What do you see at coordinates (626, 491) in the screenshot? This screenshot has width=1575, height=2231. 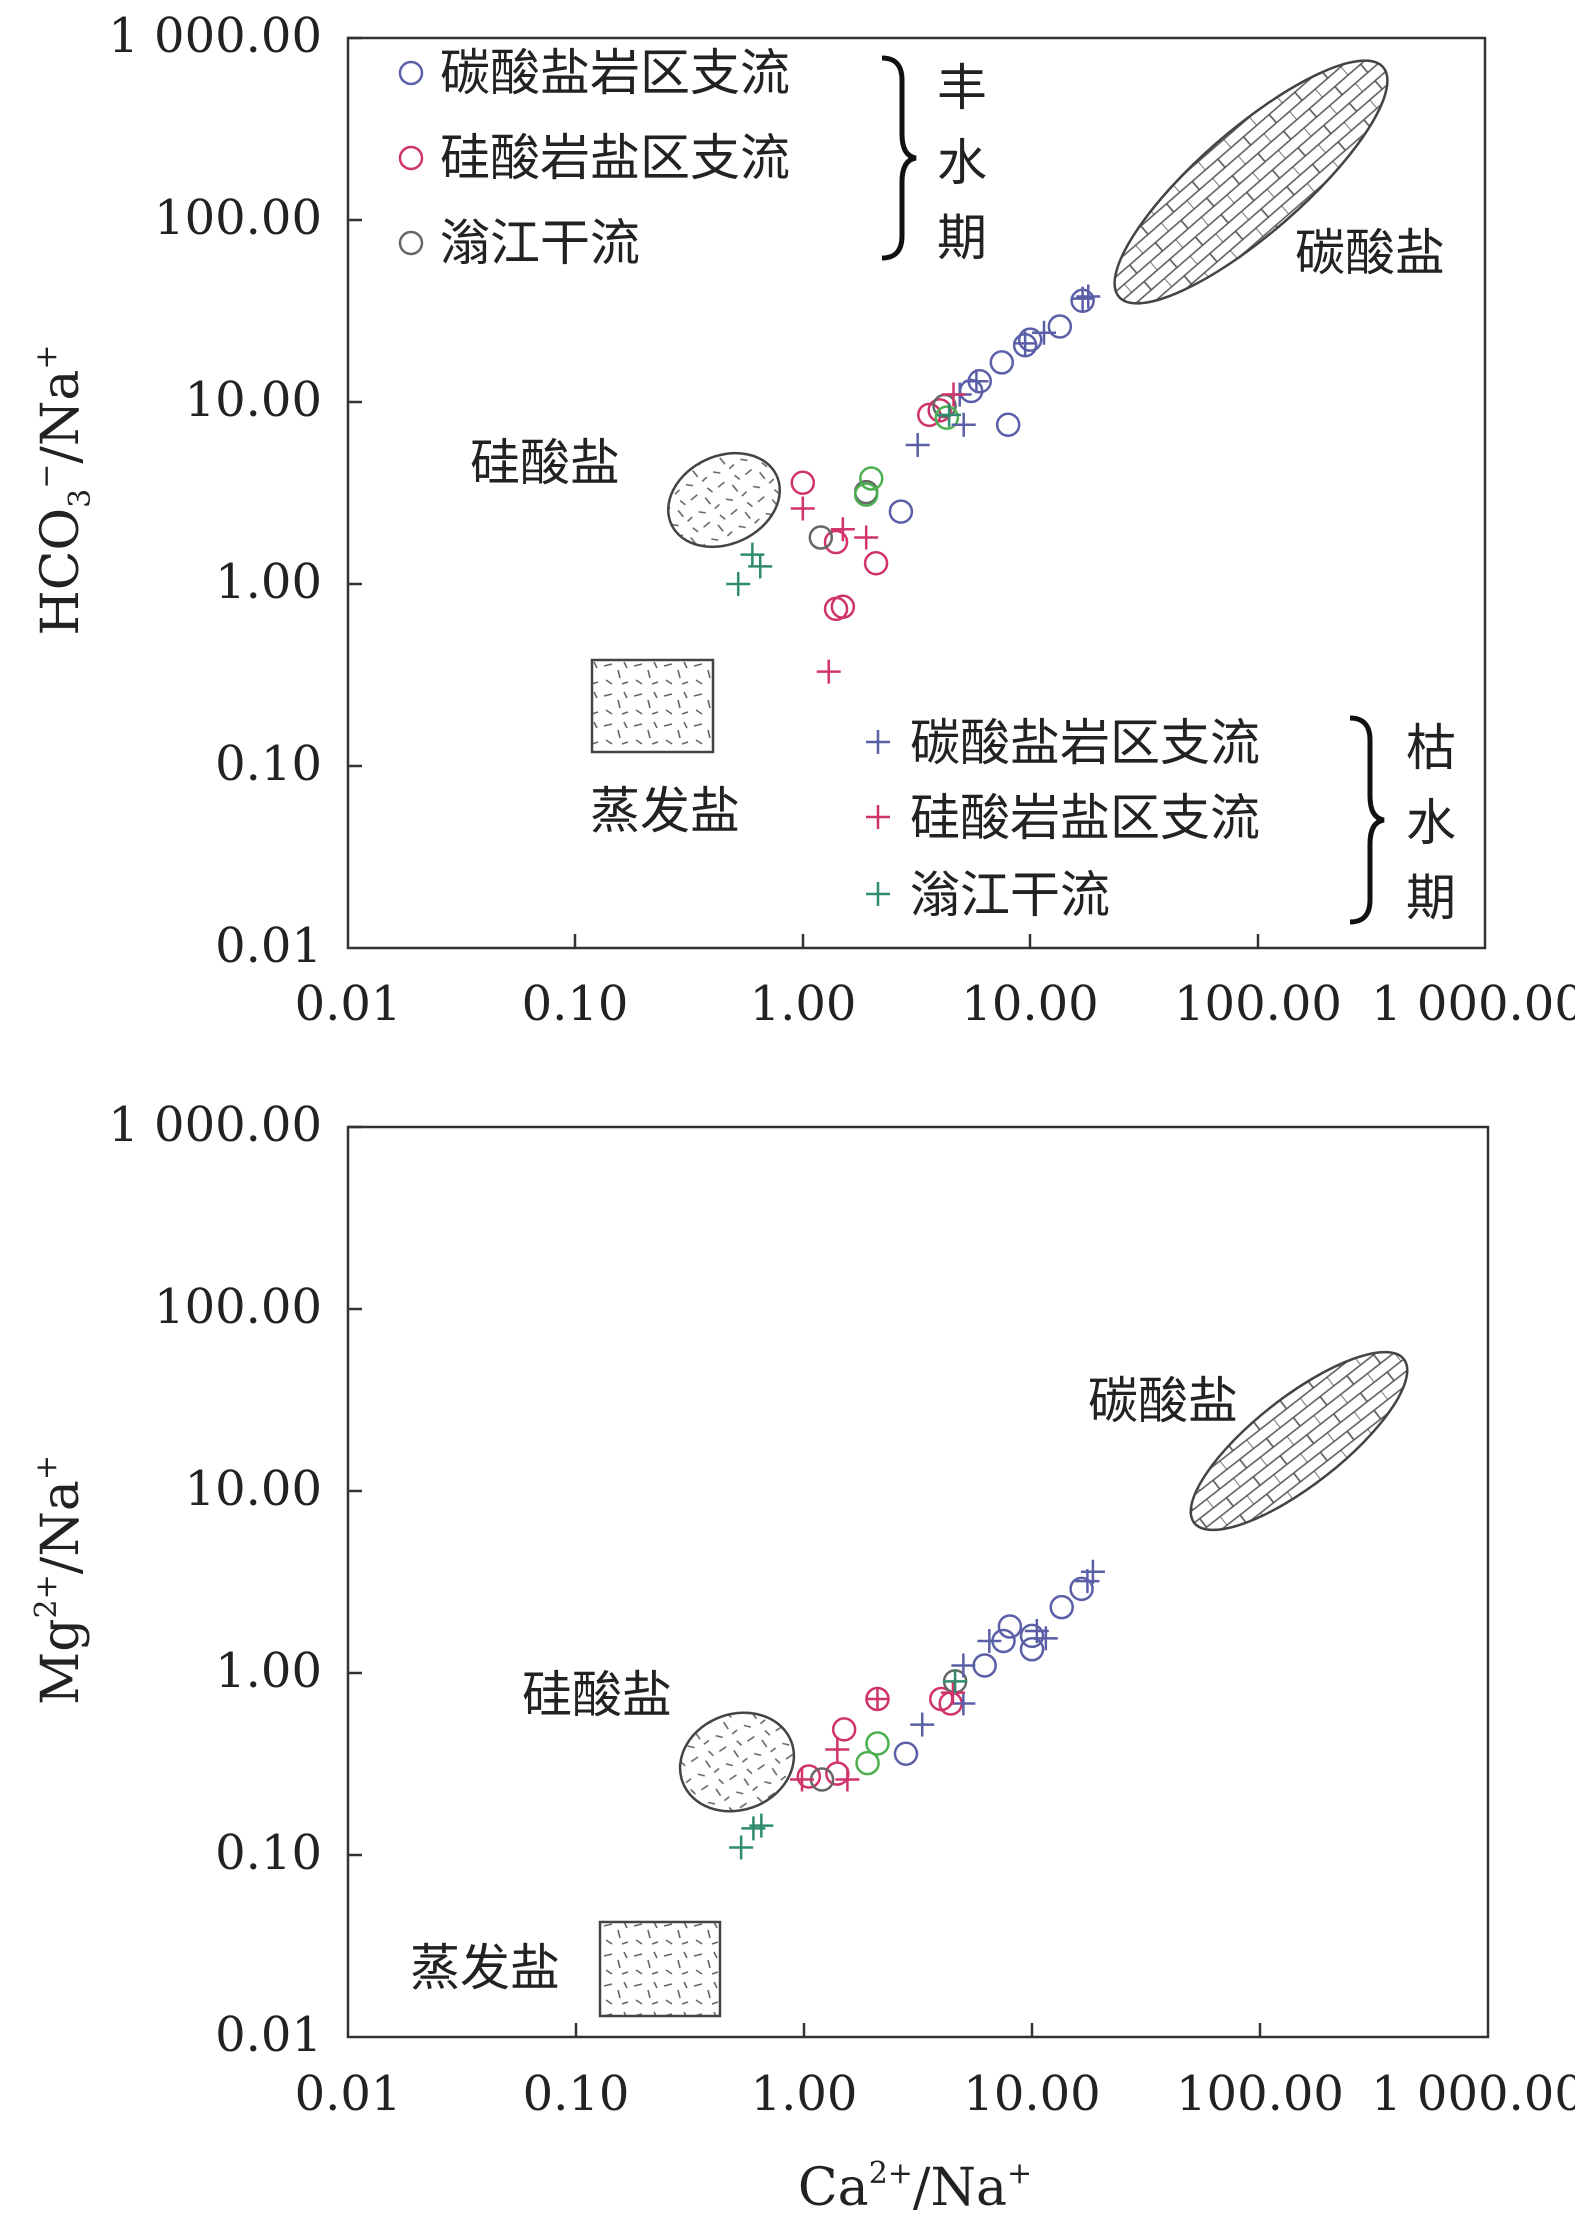 I see `silicate-zone: 硅酸盐` at bounding box center [626, 491].